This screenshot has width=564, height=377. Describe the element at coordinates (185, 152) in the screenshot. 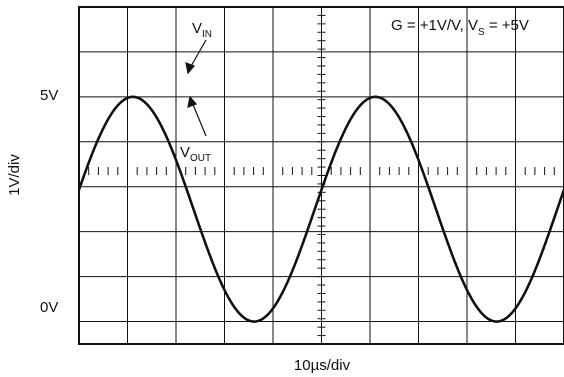

I see `vout-label-main: V` at that location.